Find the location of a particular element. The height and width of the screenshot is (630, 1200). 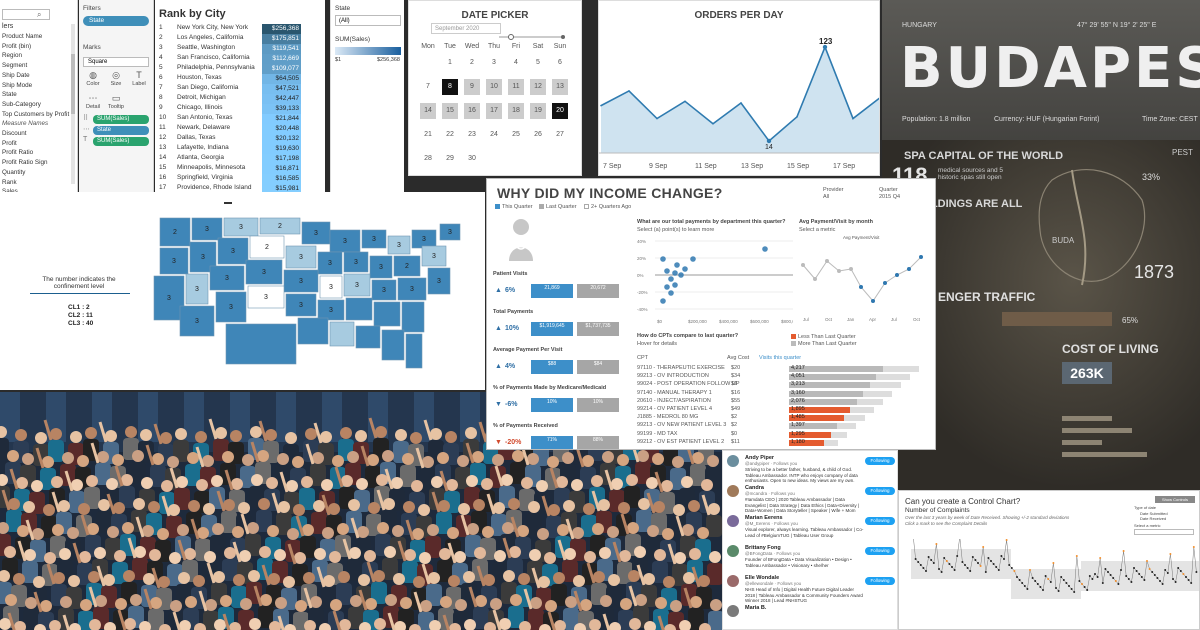

calendar-day: 27 is located at coordinates (560, 134).